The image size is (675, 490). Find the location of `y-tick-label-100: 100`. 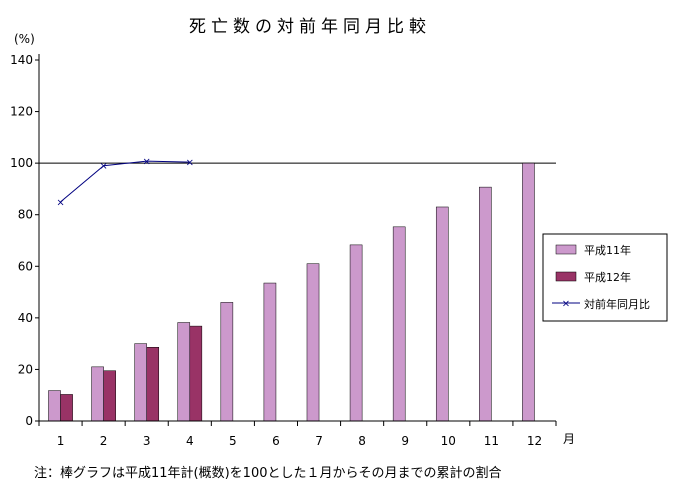

y-tick-label-100: 100 is located at coordinates (21, 163).